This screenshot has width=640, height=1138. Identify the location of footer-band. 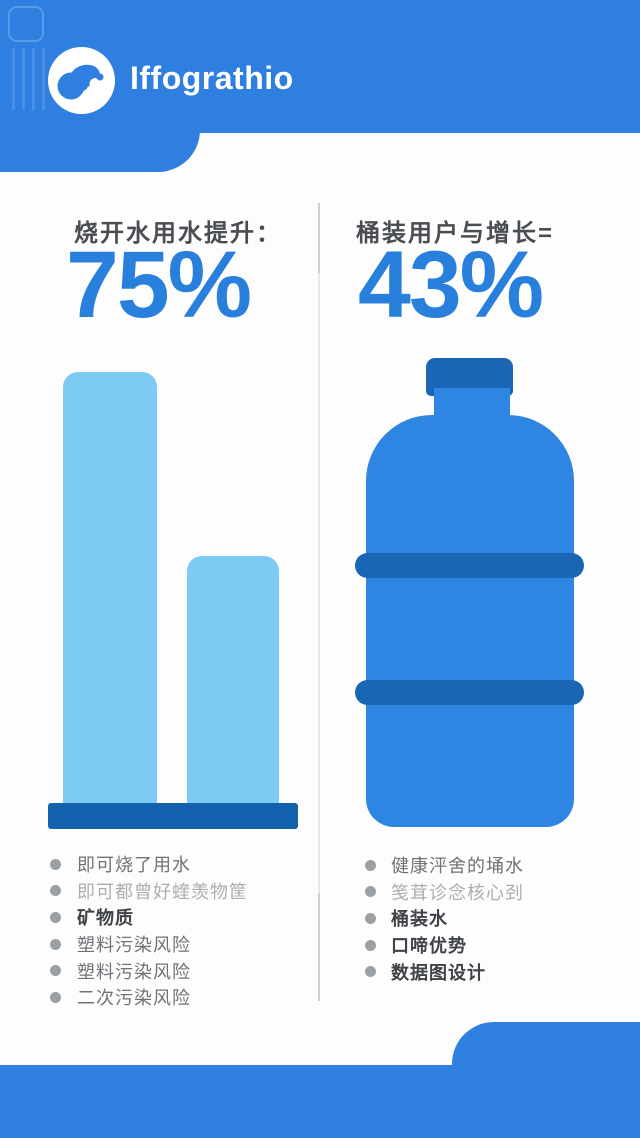
(320, 1101).